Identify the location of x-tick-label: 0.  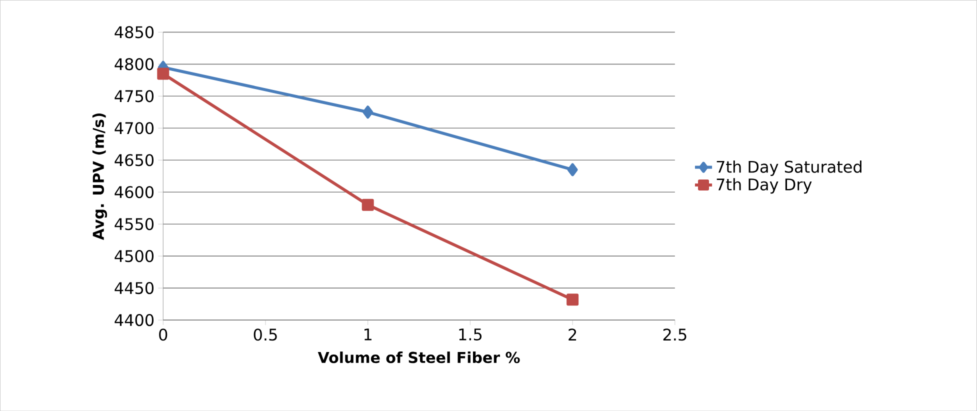
(163, 334).